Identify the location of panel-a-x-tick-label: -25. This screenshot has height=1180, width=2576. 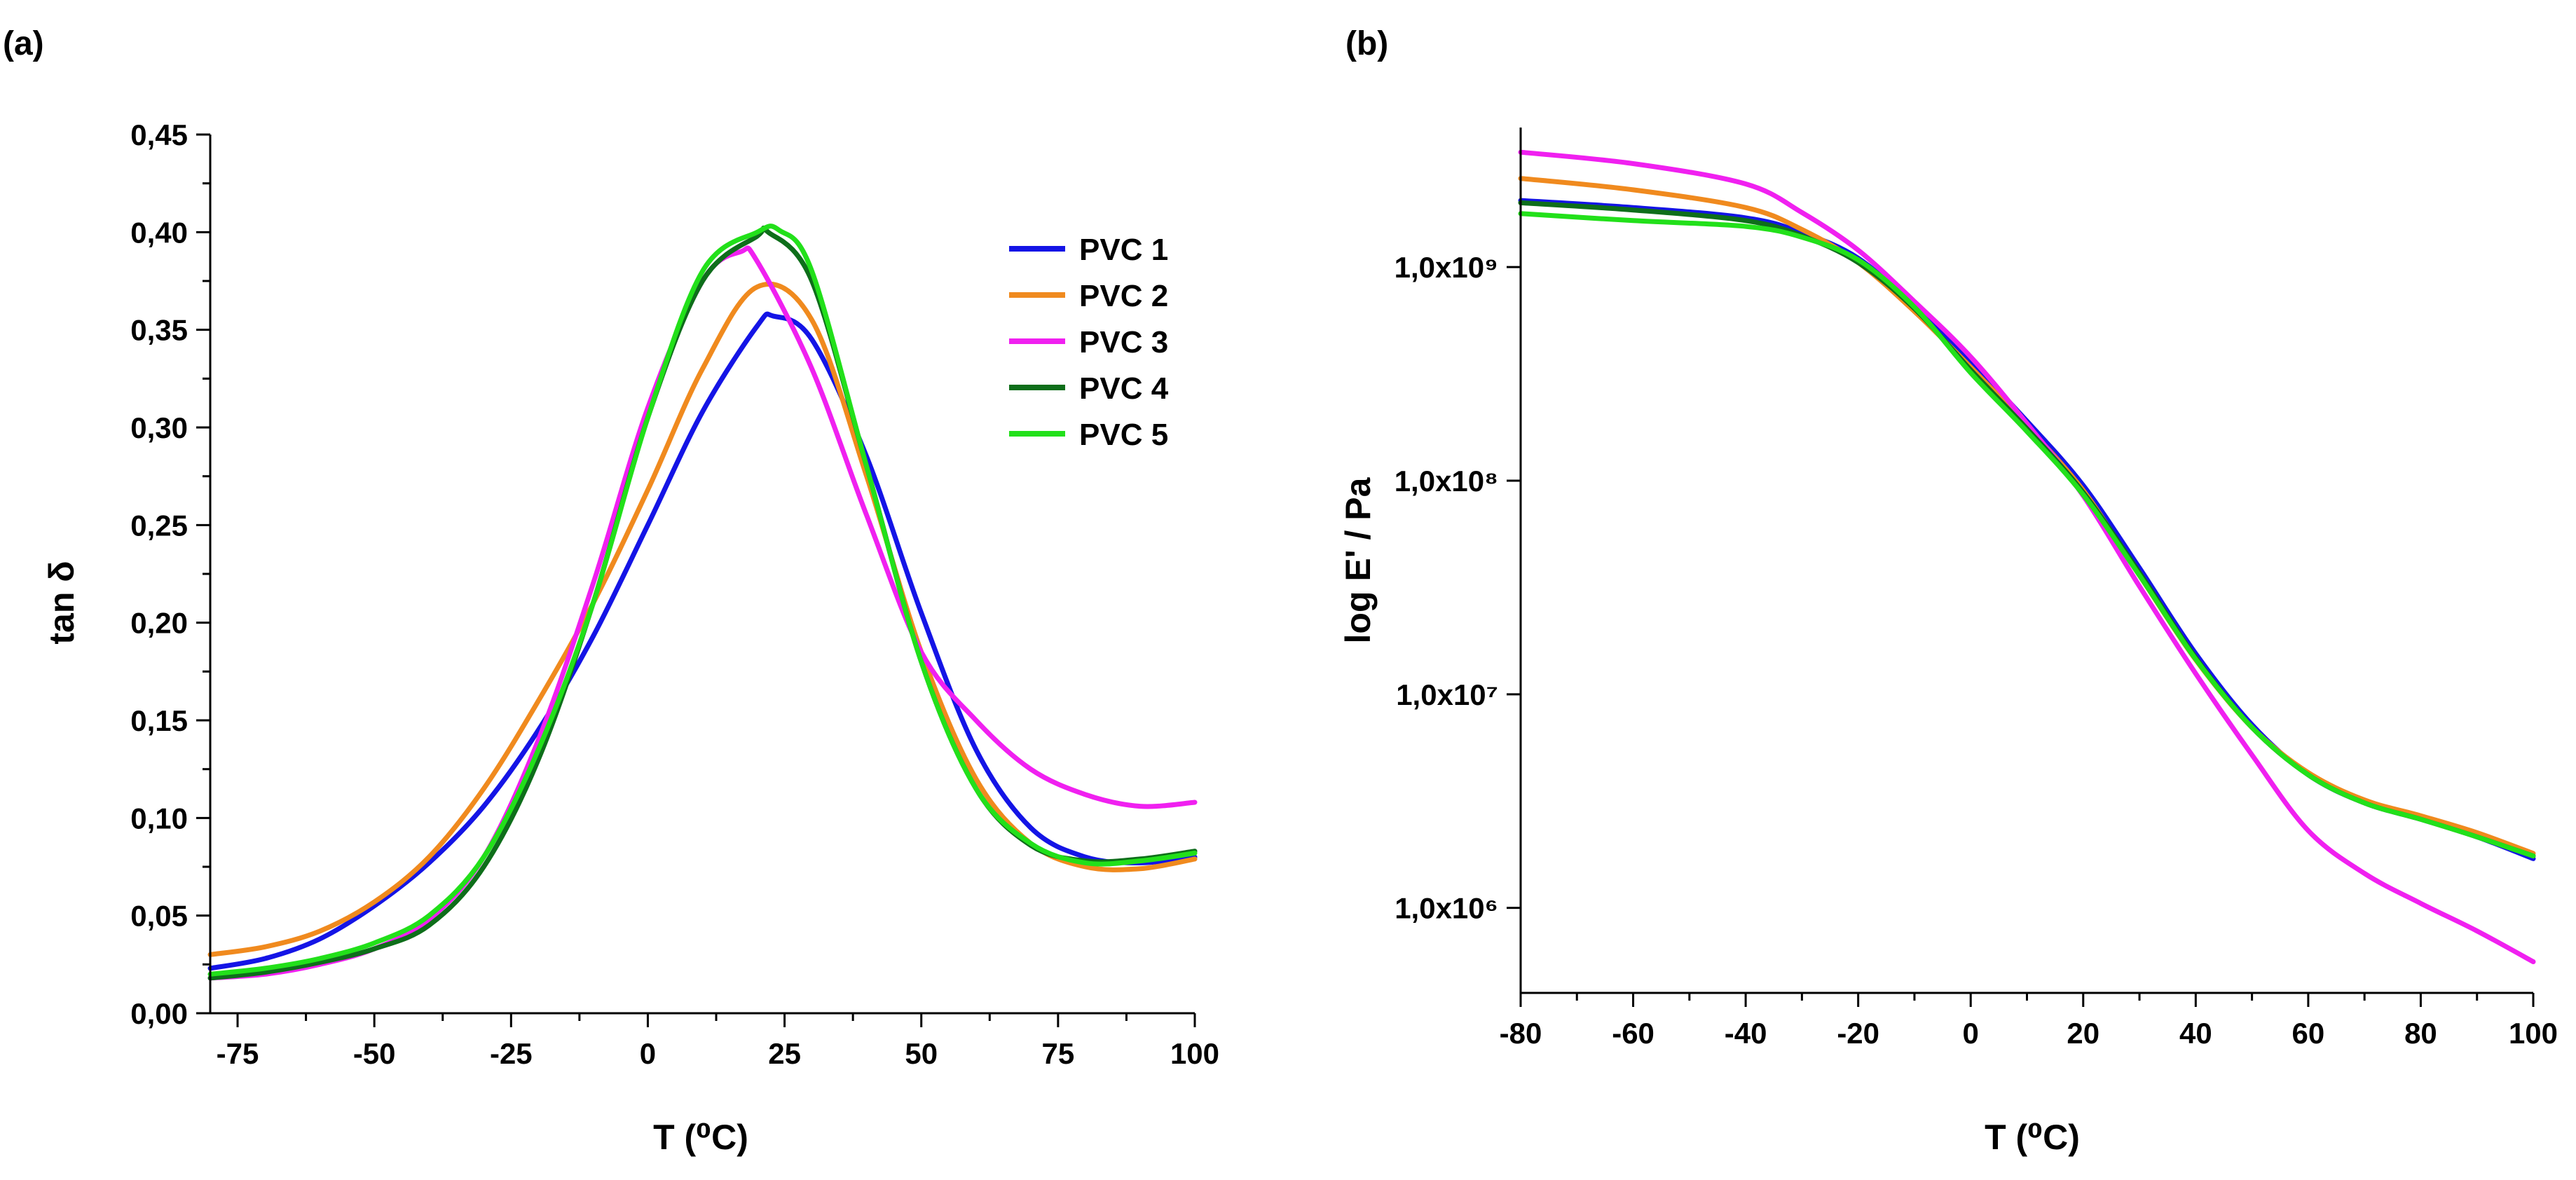
(511, 1053).